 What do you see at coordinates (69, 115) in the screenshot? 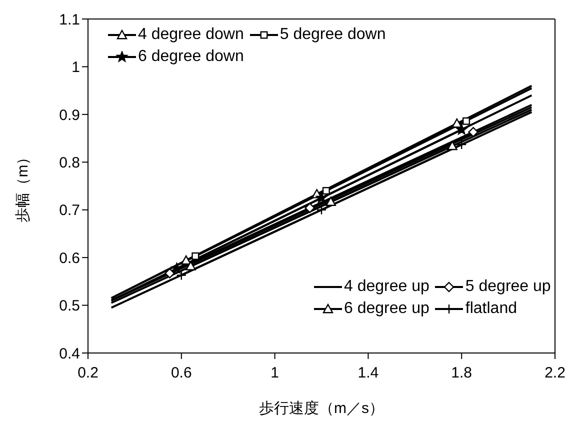
I see `y-tick-label: 0.9` at bounding box center [69, 115].